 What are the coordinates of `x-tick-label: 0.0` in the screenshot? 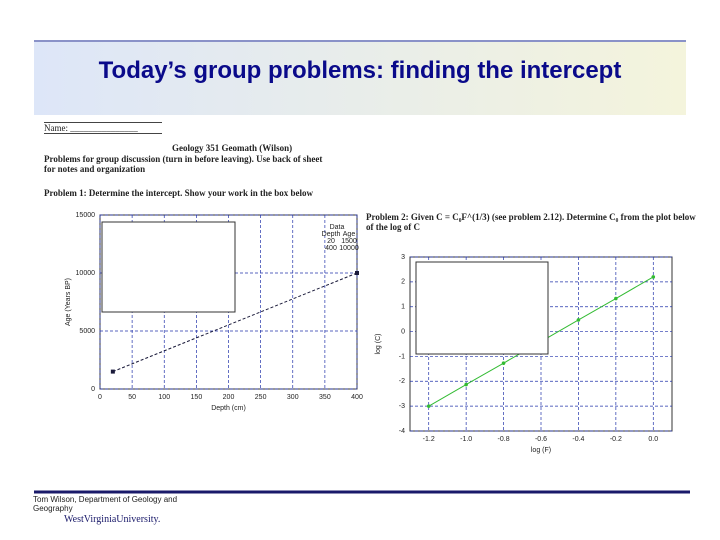 It's located at (653, 439).